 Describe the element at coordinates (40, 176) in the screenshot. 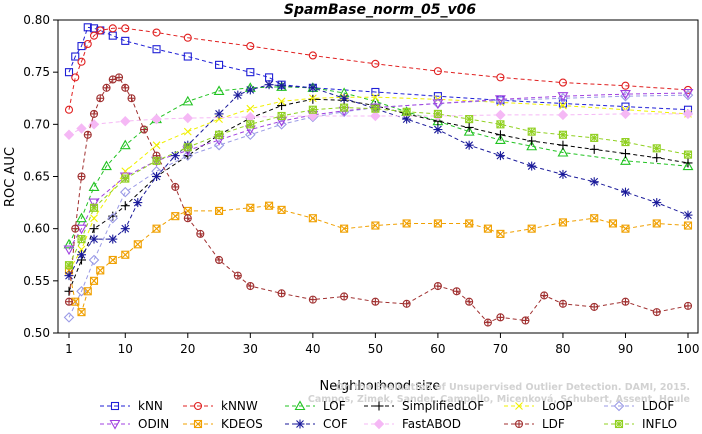

I see `y-axis: 0.50 0.55 0.60 0.65 0.70 0.75 0.80` at that location.